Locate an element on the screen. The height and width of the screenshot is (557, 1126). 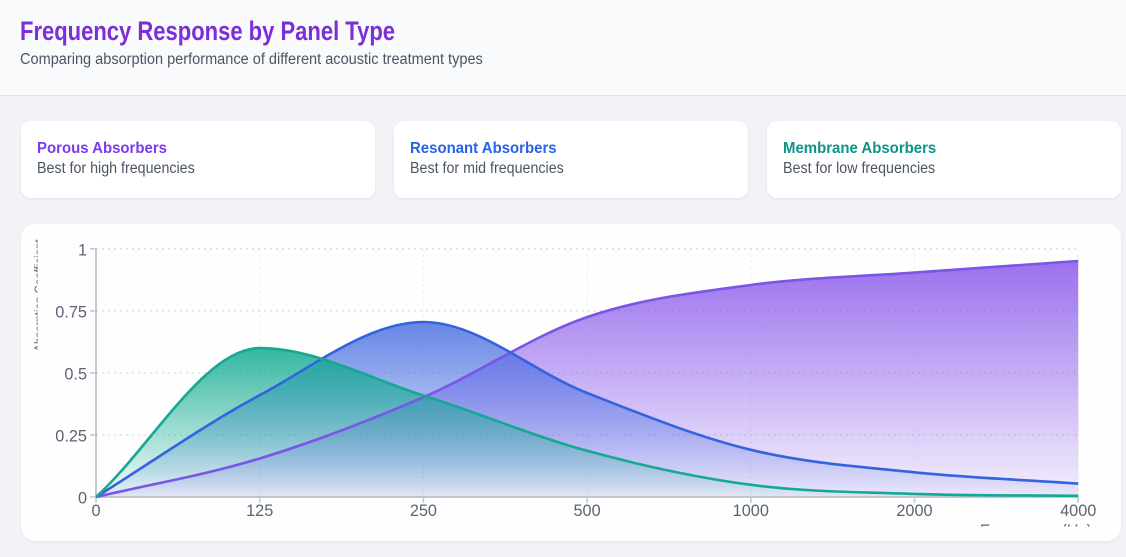
svg-text: Absorption Coefficient is located at coordinates (40, 295).